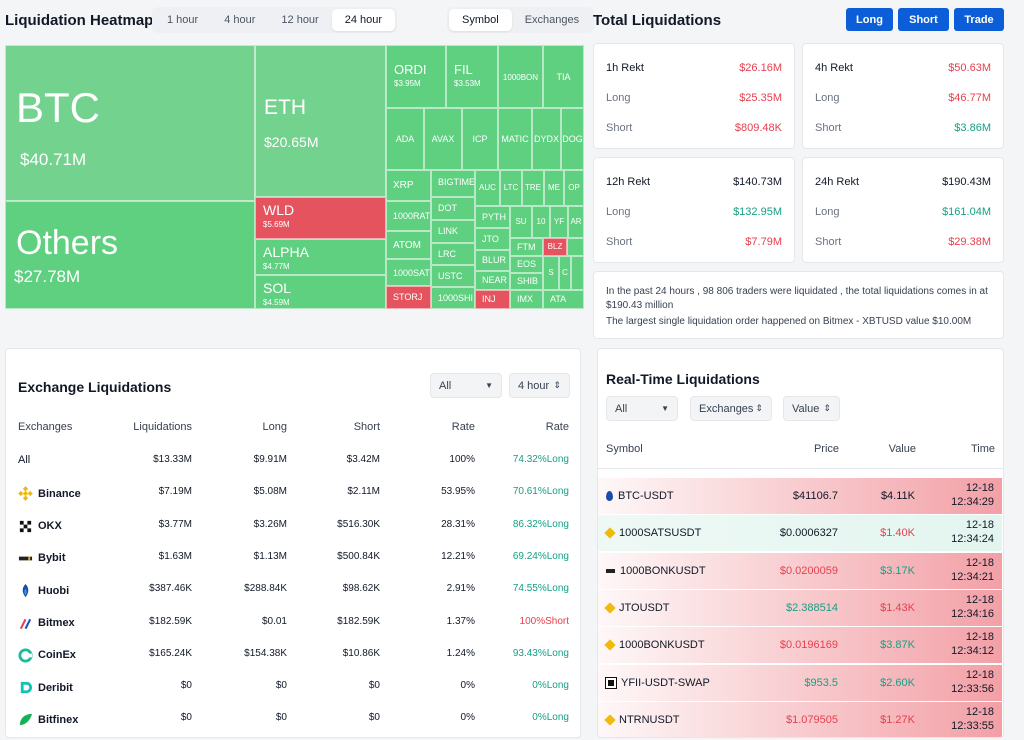 This screenshot has width=1024, height=740. I want to click on view-symbol: Symbol, so click(480, 20).